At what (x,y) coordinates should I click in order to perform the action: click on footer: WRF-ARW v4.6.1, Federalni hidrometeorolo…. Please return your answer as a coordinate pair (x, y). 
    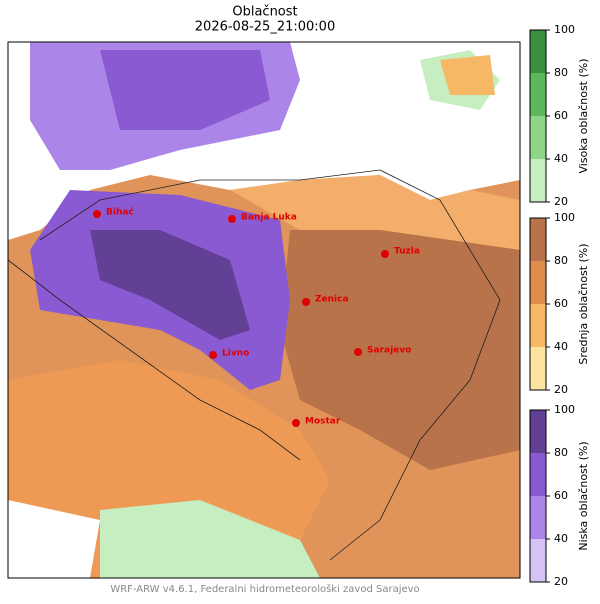
    Looking at the image, I should click on (264, 589).